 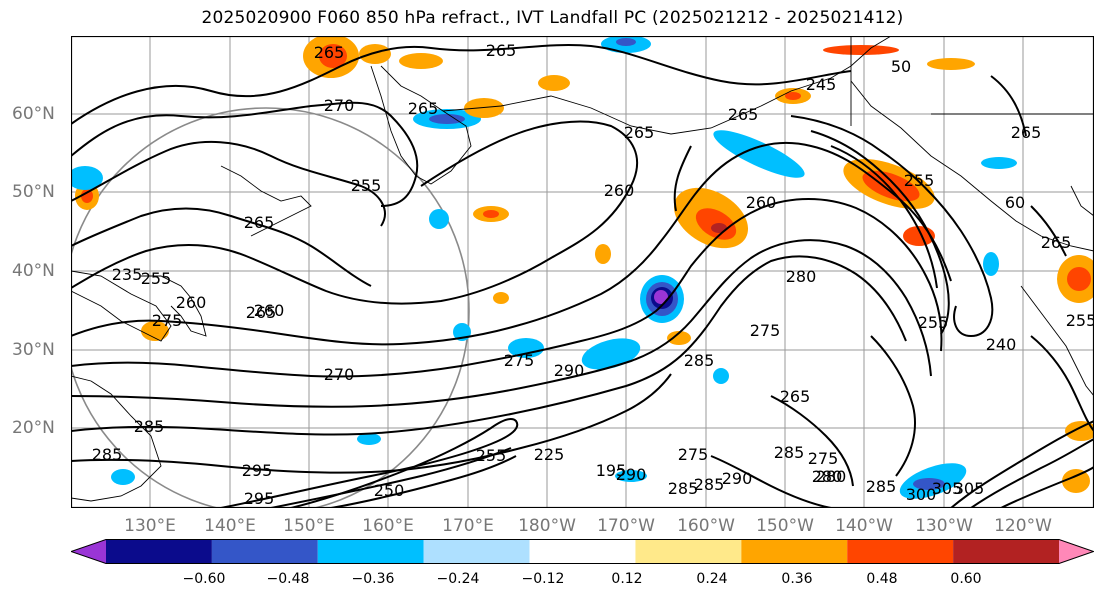 What do you see at coordinates (458, 579) in the screenshot?
I see `colorbar-tick: −0.24` at bounding box center [458, 579].